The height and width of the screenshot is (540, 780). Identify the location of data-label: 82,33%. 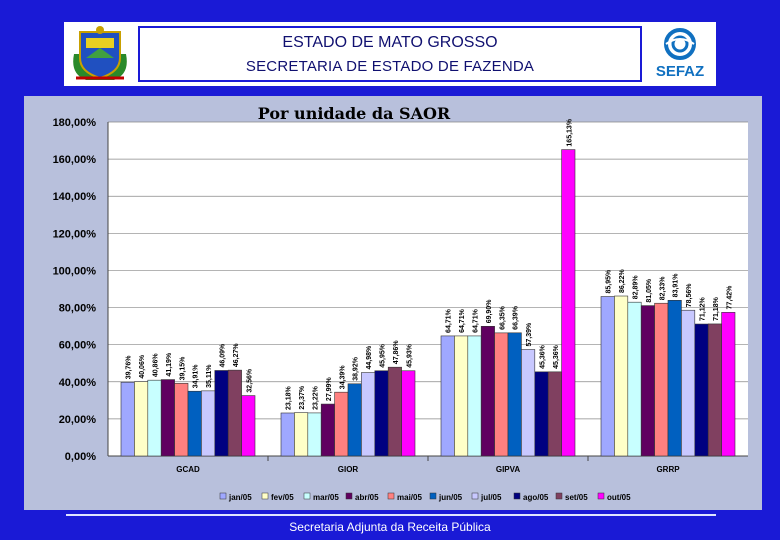
(662, 288).